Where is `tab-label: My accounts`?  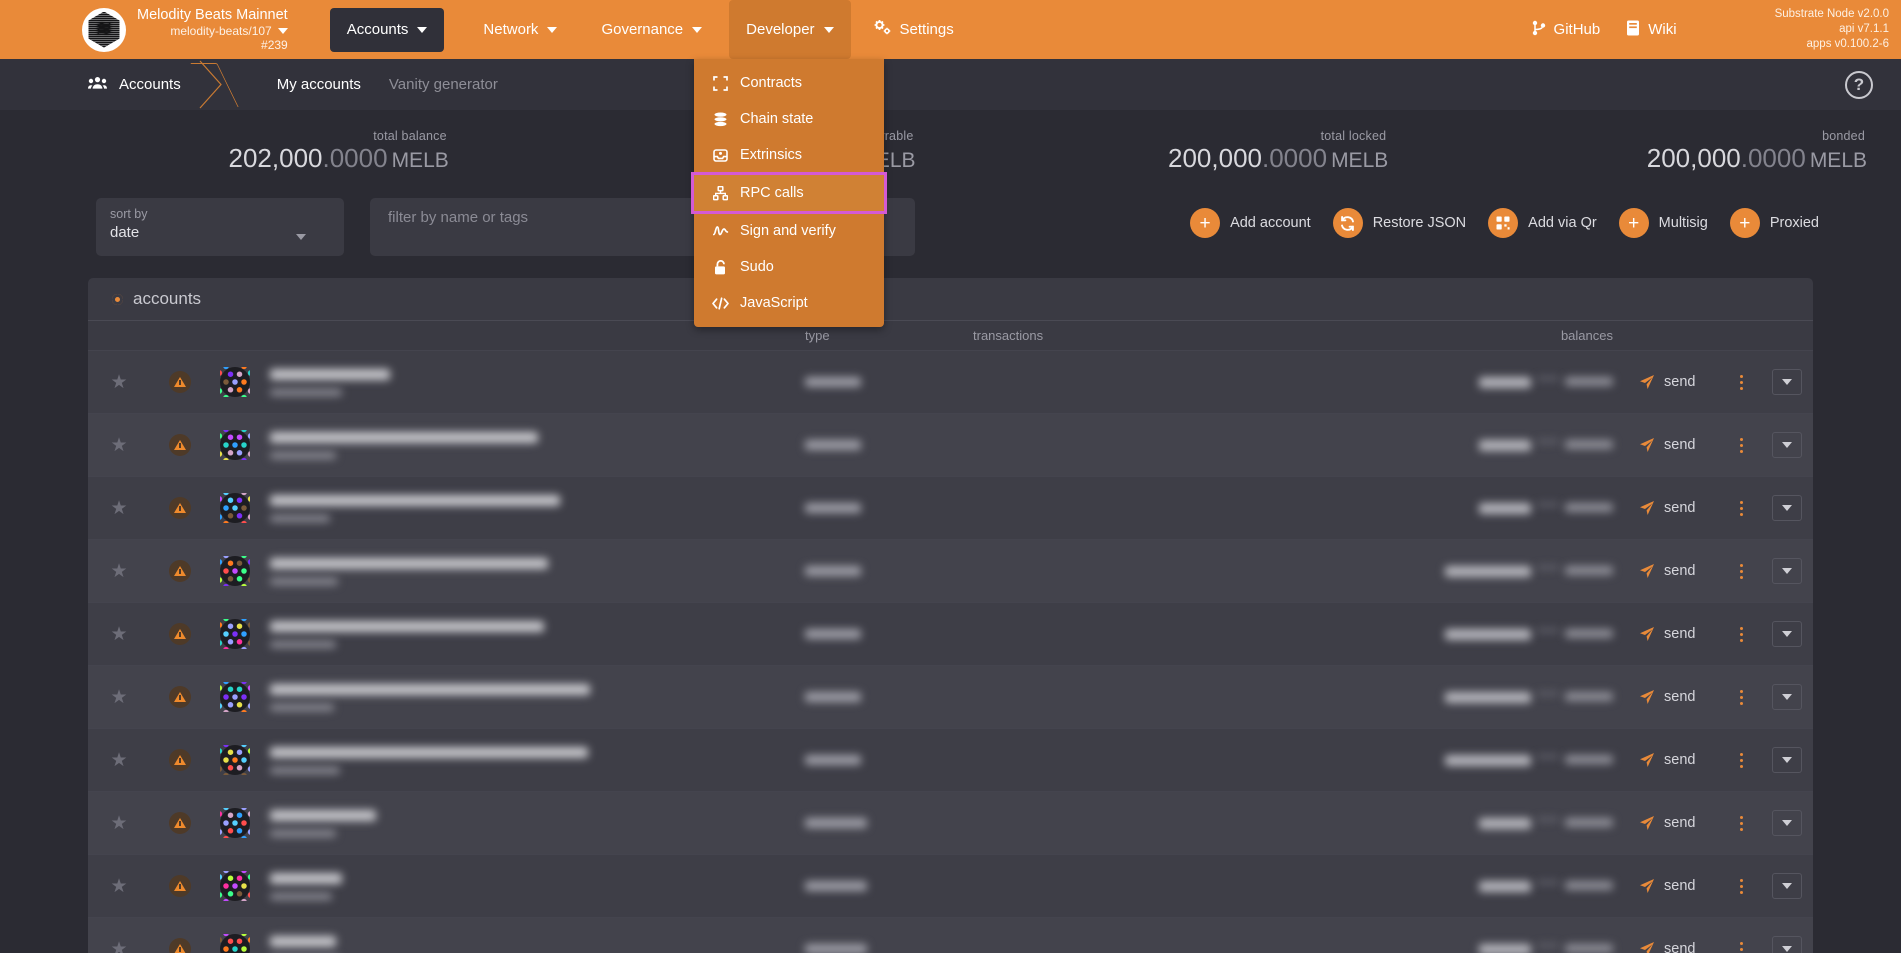 tab-label: My accounts is located at coordinates (318, 84).